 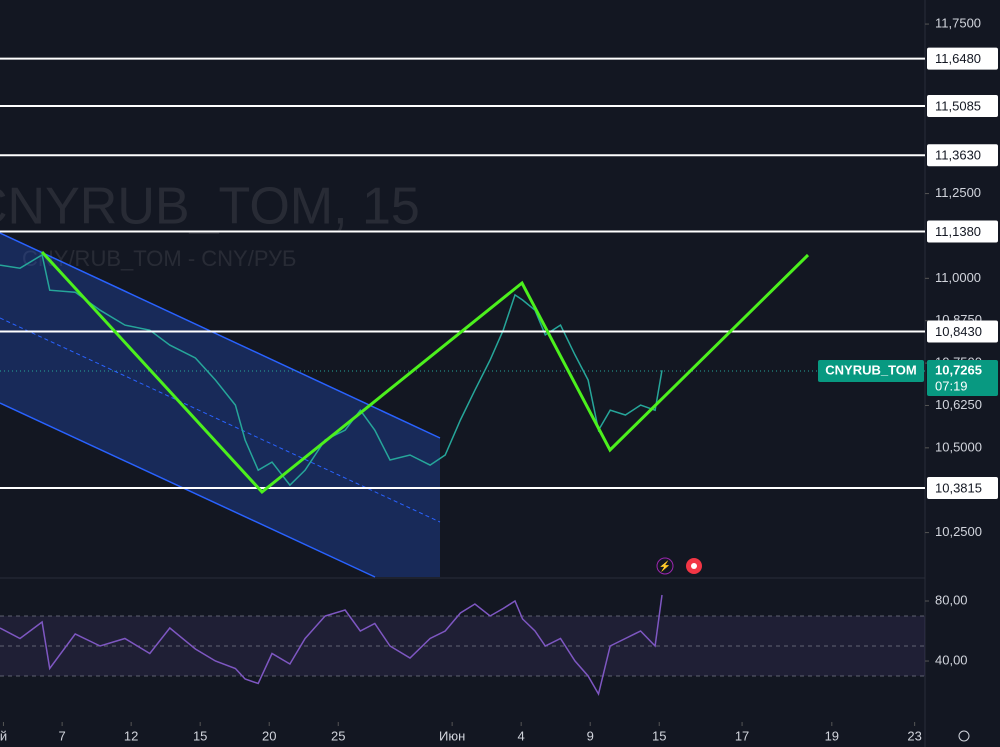 I want to click on watermark-title: CNYRUB_TOM, 15, so click(x=210, y=207).